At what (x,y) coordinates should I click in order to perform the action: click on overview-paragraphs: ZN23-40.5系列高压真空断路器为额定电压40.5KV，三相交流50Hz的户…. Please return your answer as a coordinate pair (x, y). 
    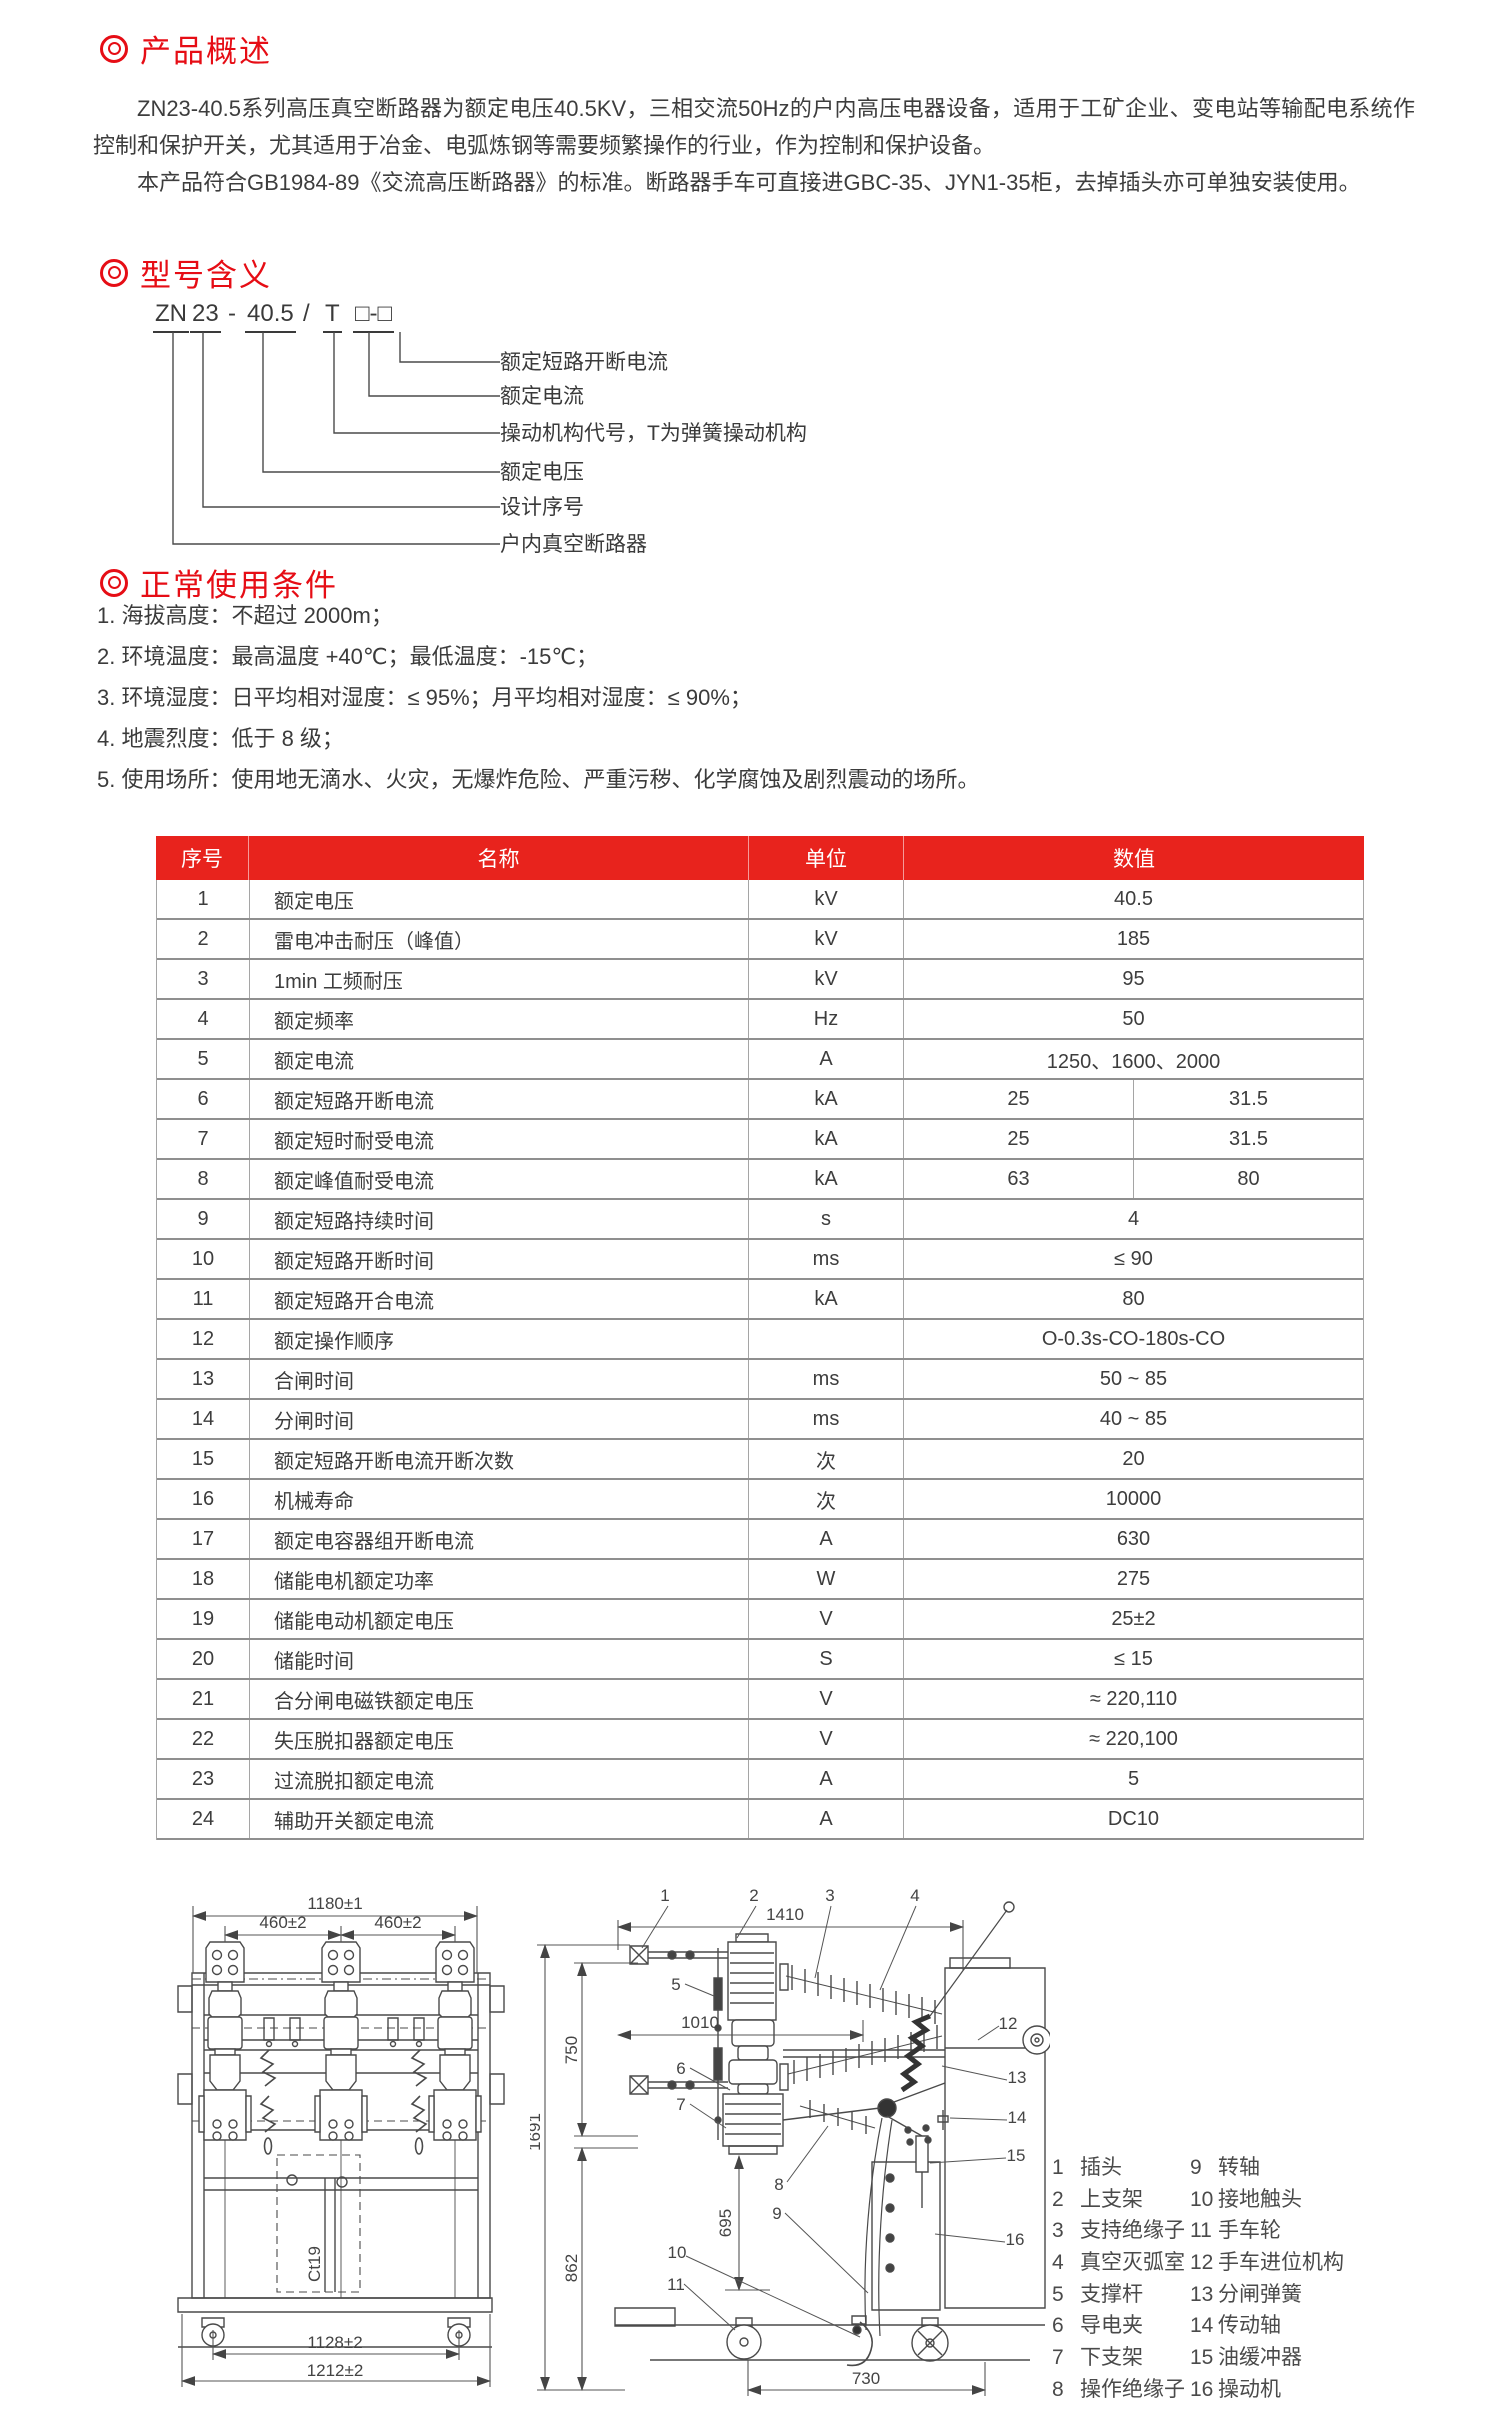
    Looking at the image, I should click on (754, 145).